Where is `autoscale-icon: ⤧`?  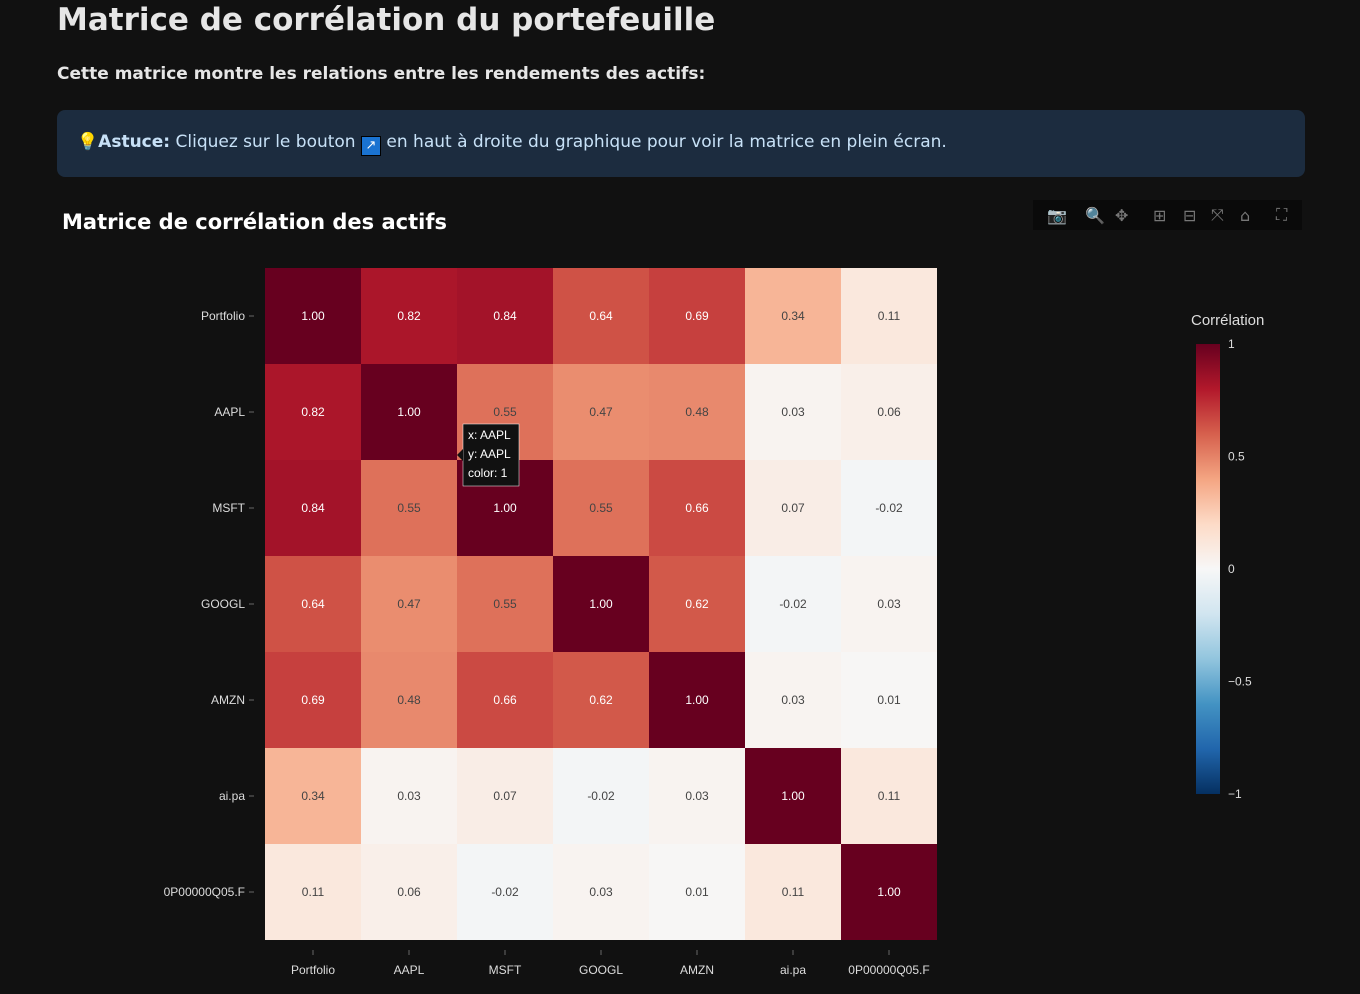
autoscale-icon: ⤧ is located at coordinates (1217, 214).